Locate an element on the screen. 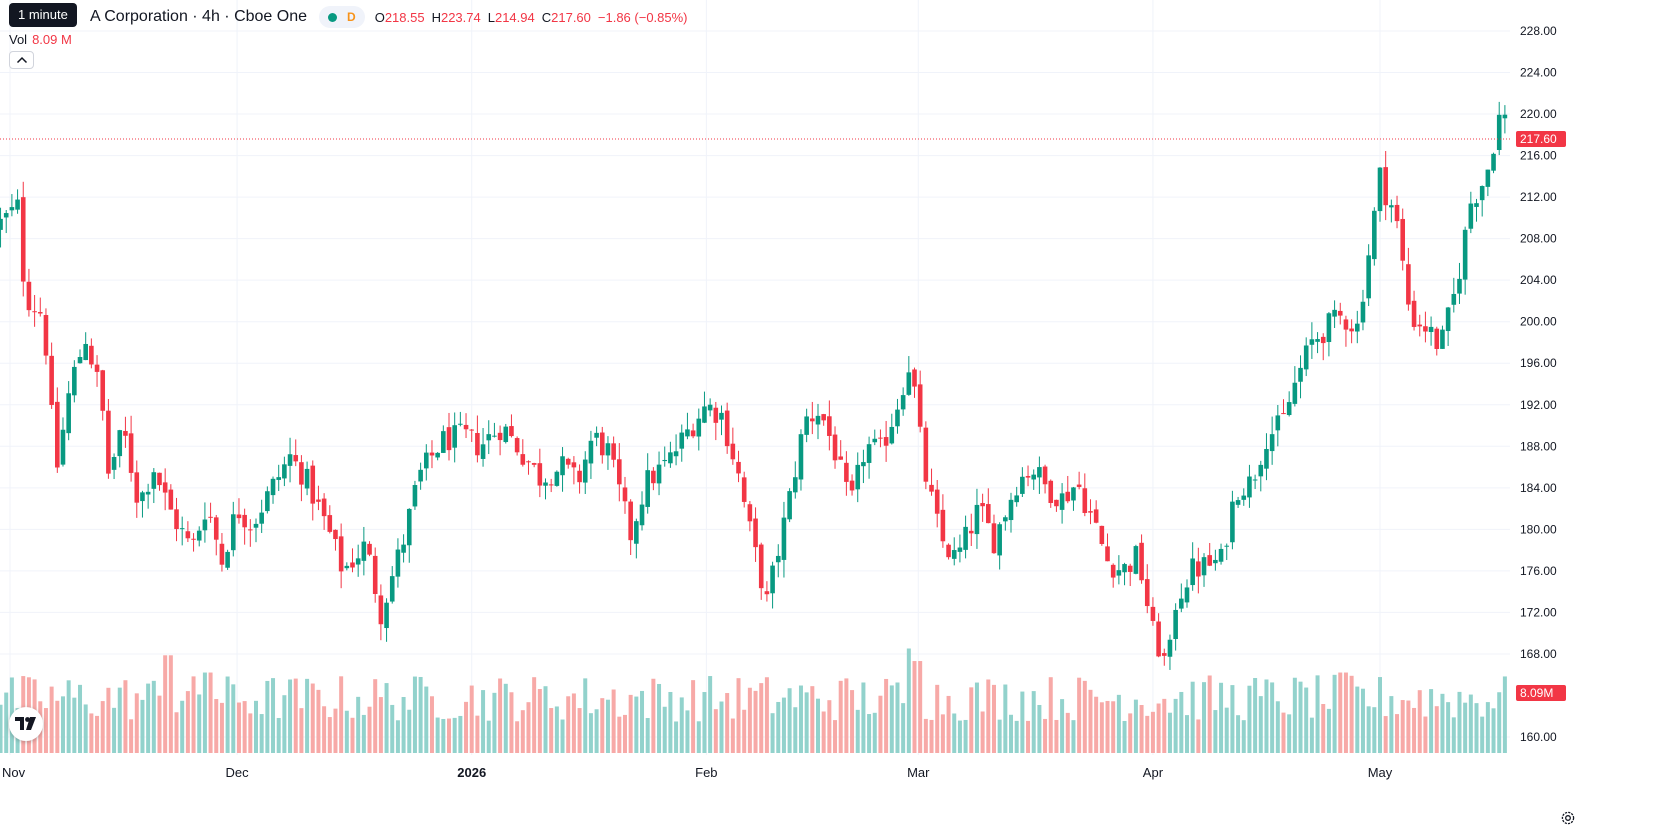  market-status: D is located at coordinates (342, 17).